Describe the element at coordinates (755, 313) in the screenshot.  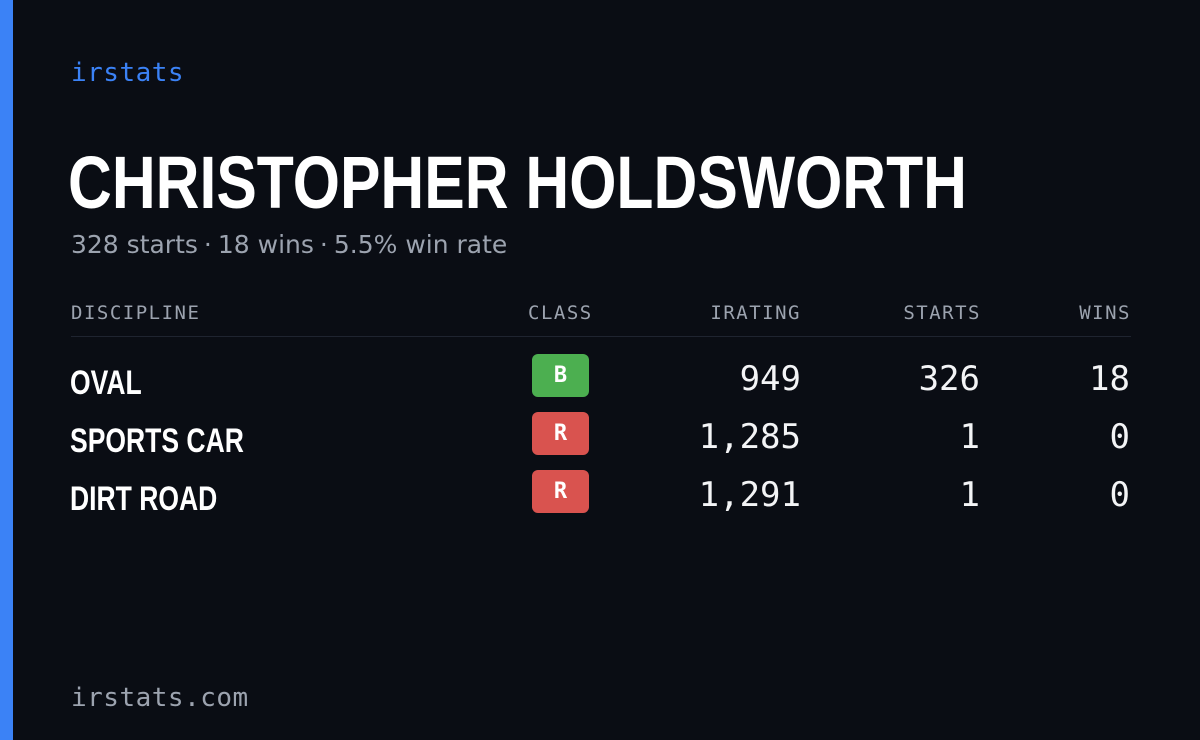
I see `column-header-irating: IRATING` at that location.